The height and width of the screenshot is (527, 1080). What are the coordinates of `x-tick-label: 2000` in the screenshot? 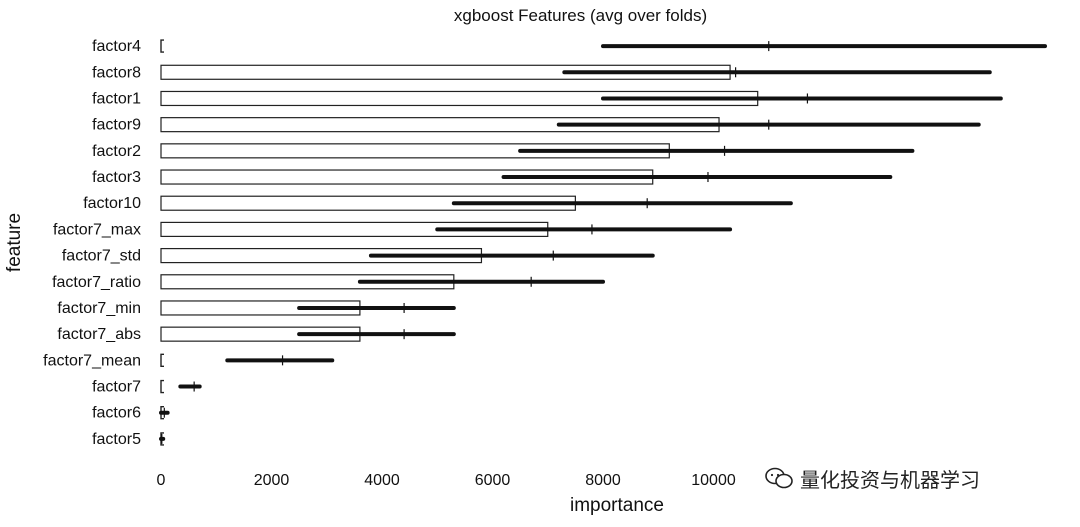 It's located at (272, 480).